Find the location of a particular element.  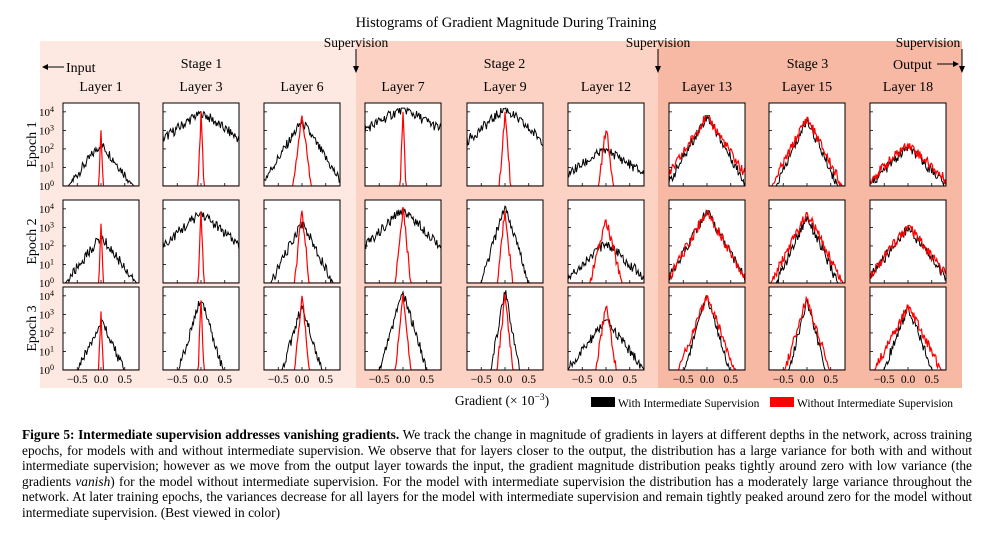

panel-r3-c7 is located at coordinates (707, 328).